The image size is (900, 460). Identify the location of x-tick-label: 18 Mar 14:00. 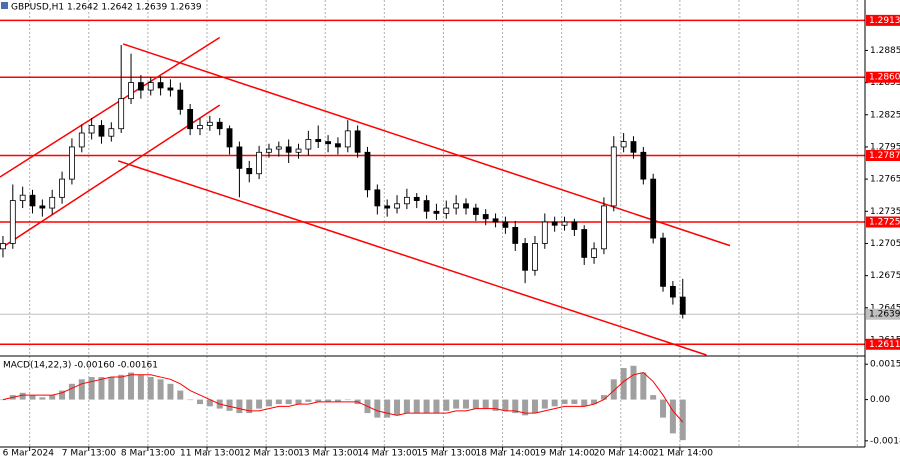
(506, 454).